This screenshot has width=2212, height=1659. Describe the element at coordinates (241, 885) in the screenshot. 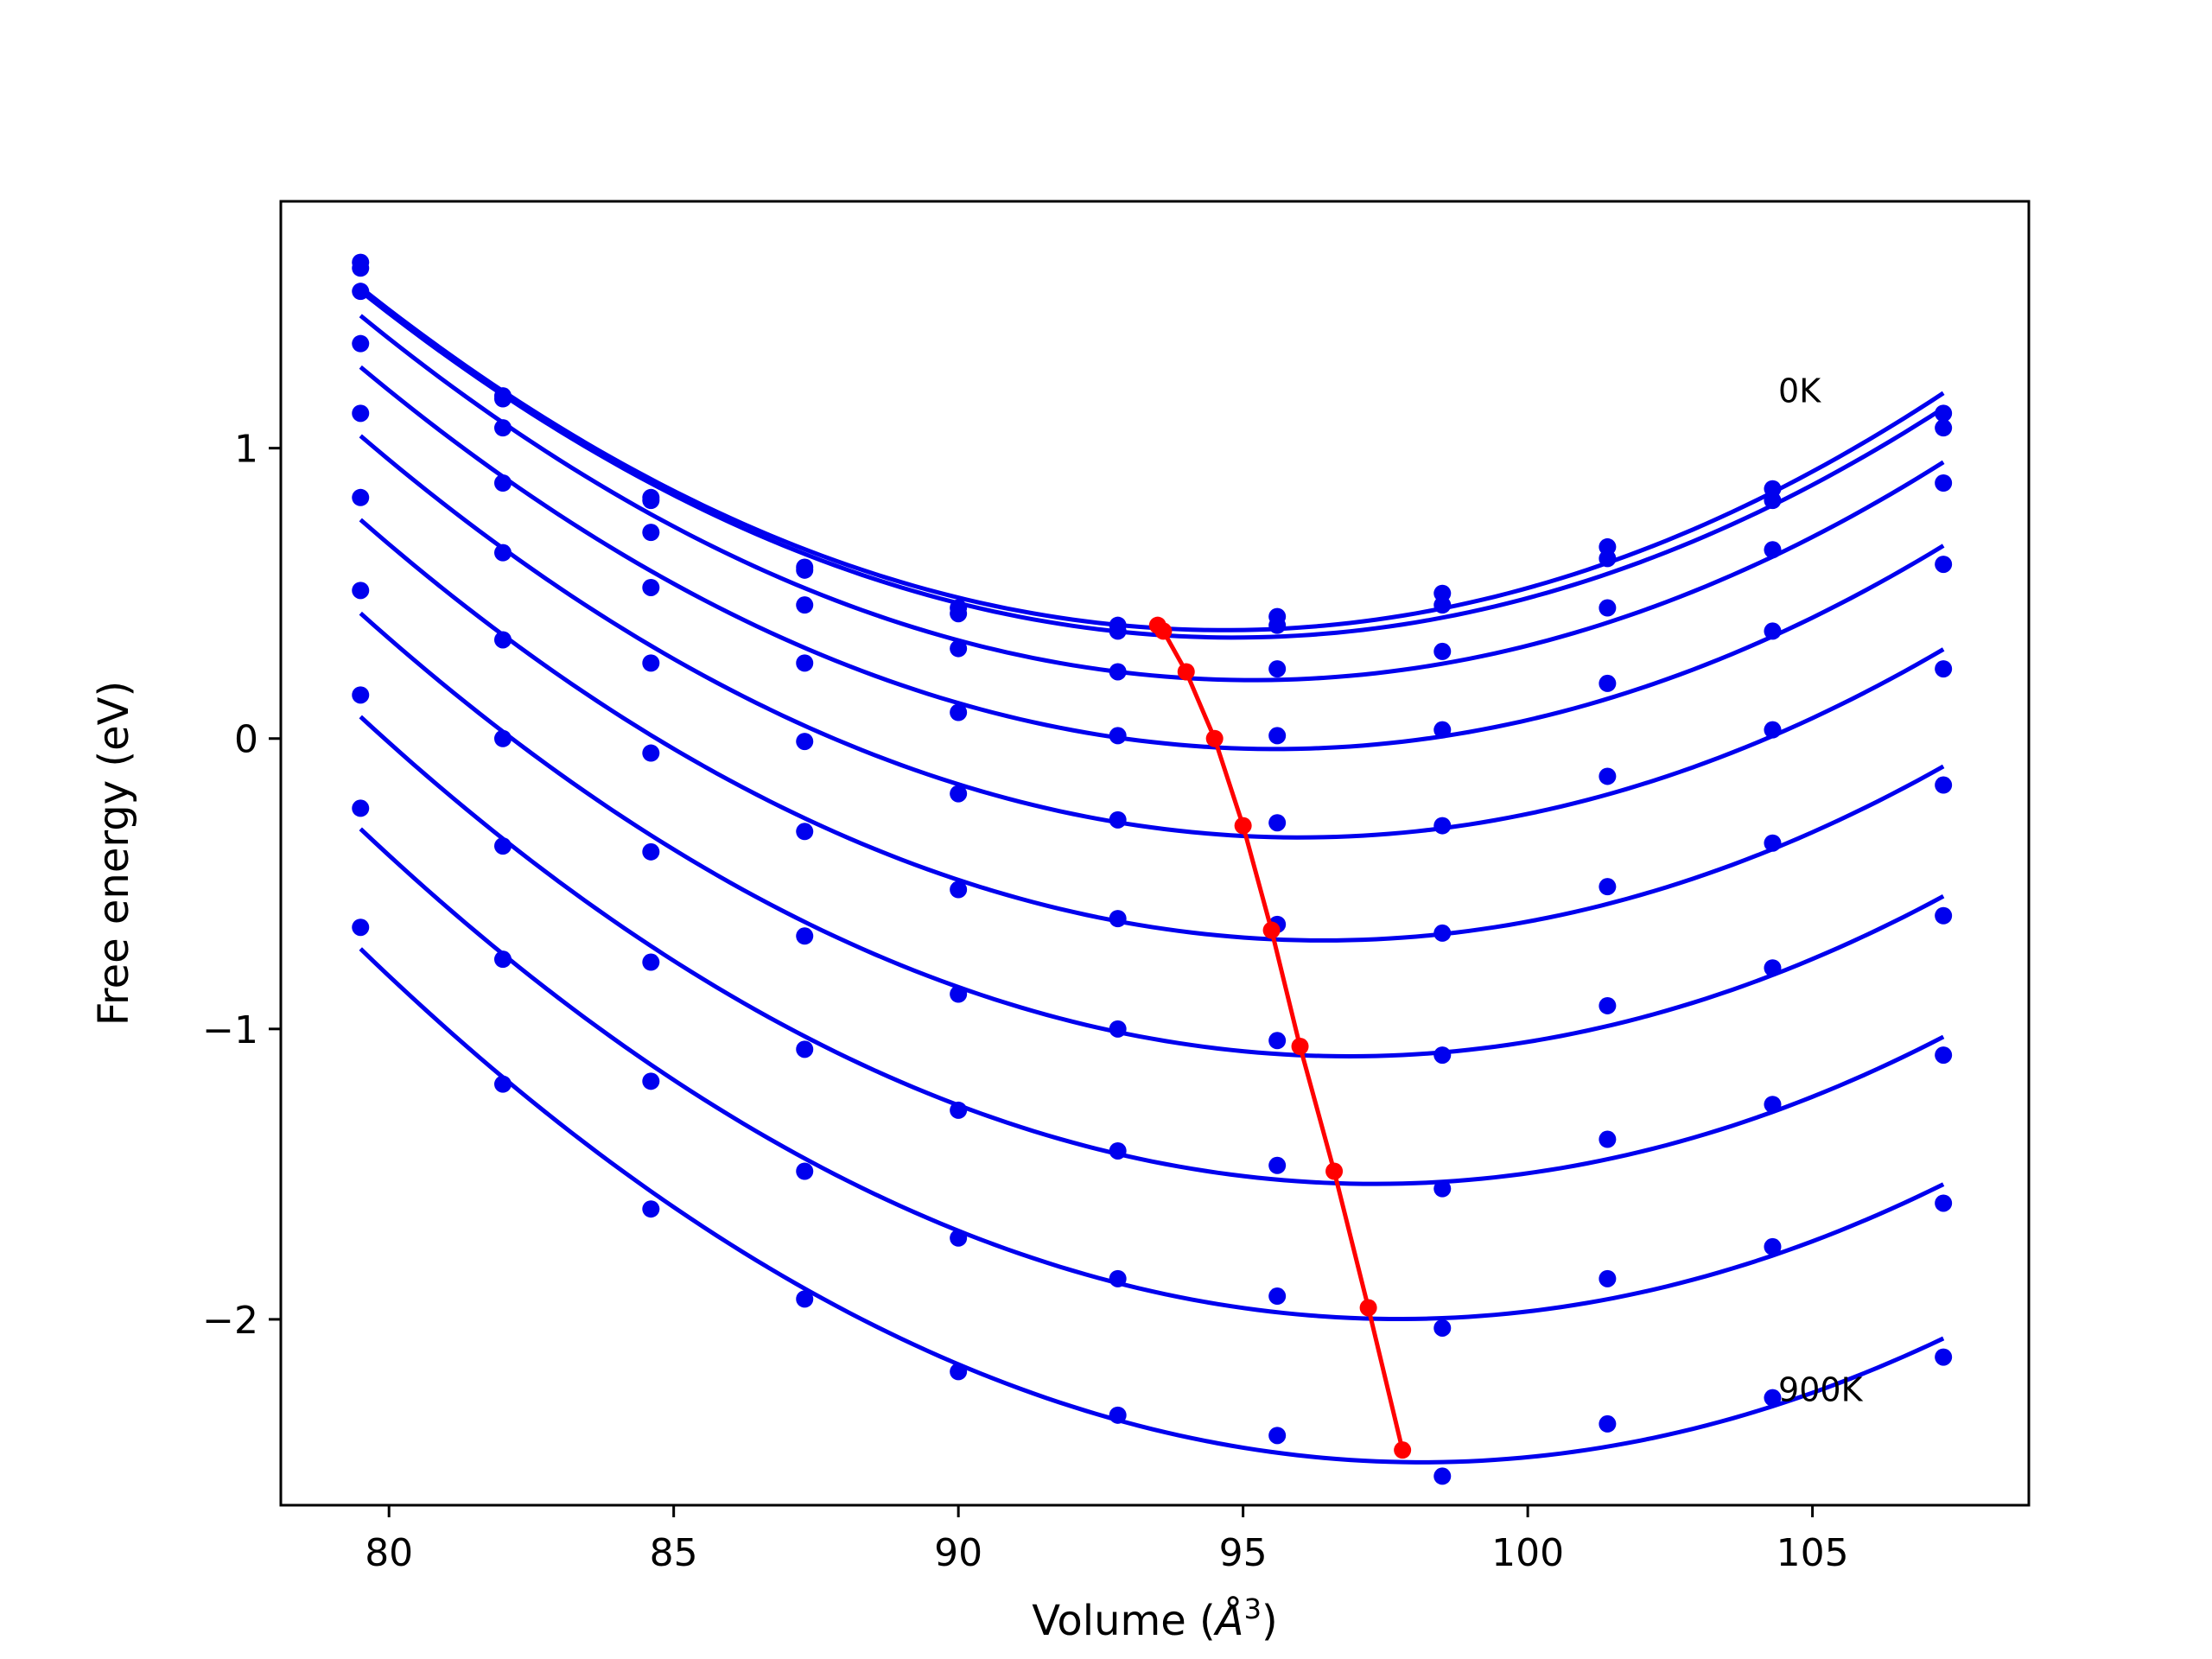

I see `y-axis-ticks: −2 −1 0 1` at that location.